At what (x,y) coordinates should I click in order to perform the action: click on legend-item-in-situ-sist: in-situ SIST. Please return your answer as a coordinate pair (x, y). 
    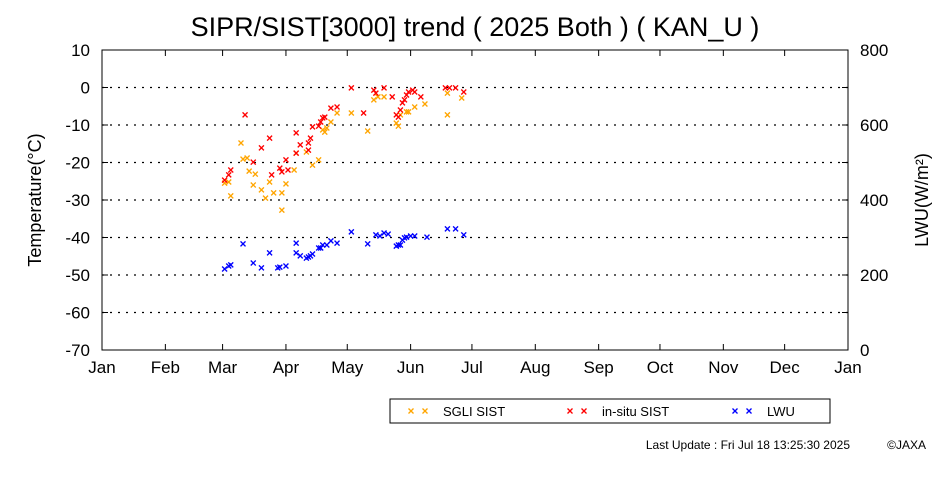
    Looking at the image, I should click on (618, 411).